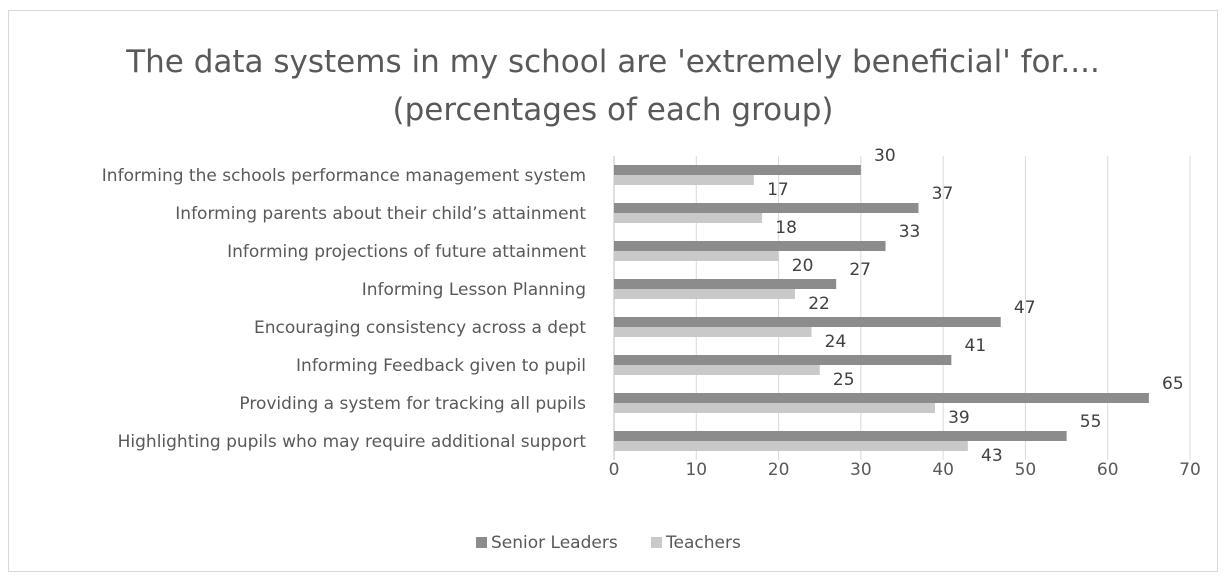 The height and width of the screenshot is (579, 1228). I want to click on data-label: 47, so click(1025, 308).